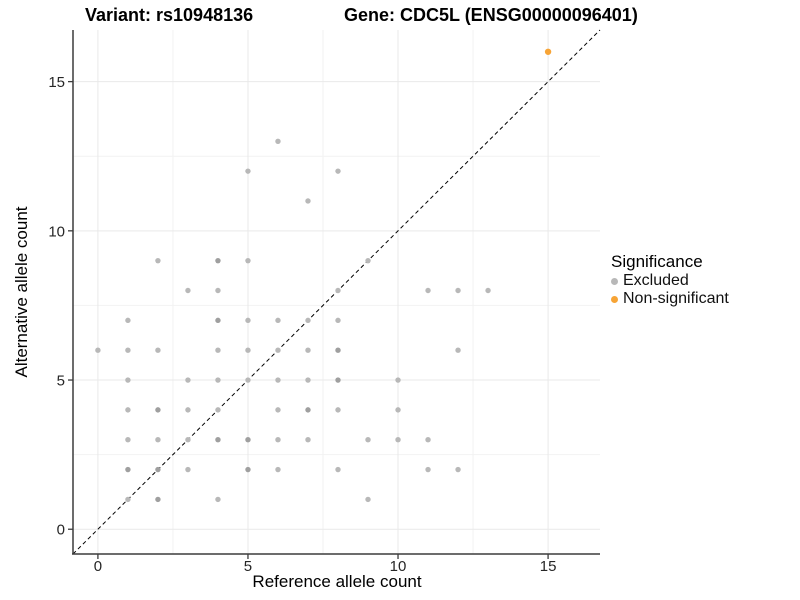  What do you see at coordinates (56, 231) in the screenshot?
I see `y-tick-label: 10` at bounding box center [56, 231].